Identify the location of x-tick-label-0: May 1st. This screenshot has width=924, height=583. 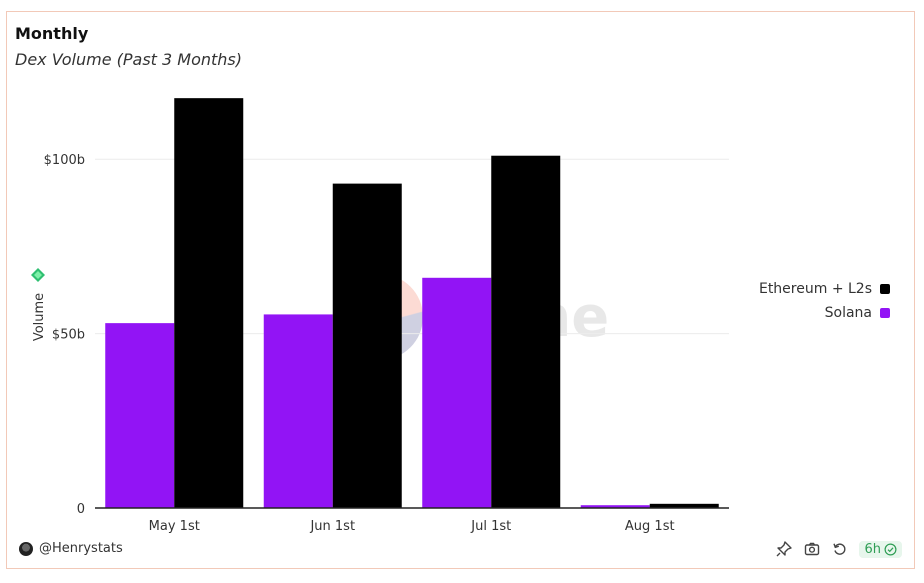
(174, 526).